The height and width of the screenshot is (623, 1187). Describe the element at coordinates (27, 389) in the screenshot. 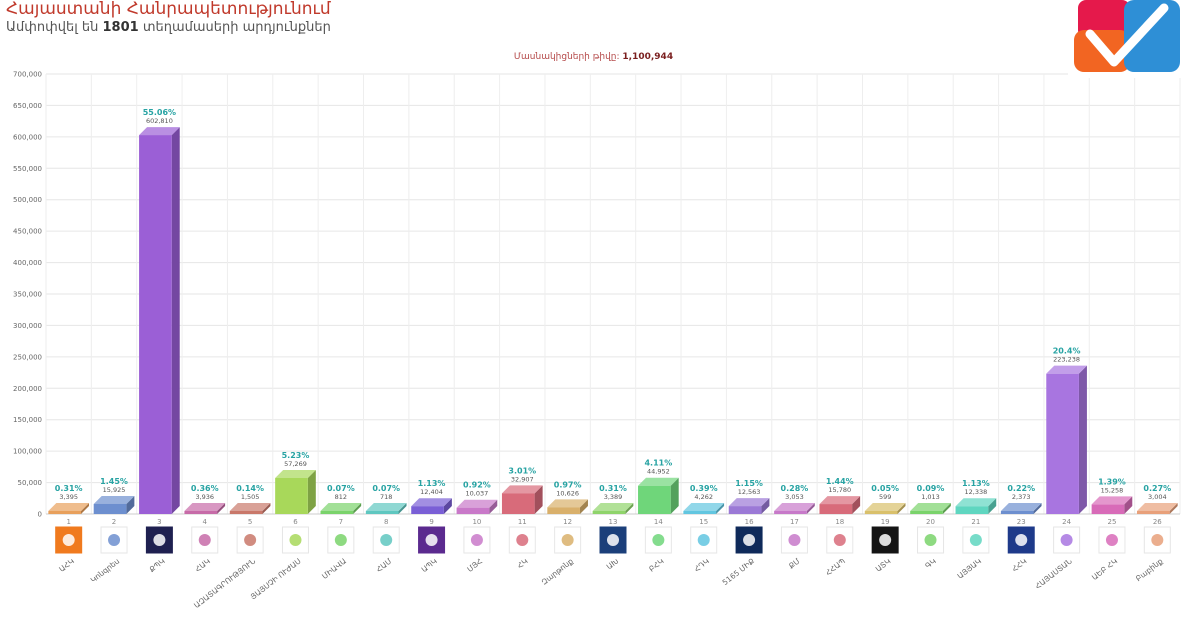

I see `y-tick-label: 200,000` at that location.